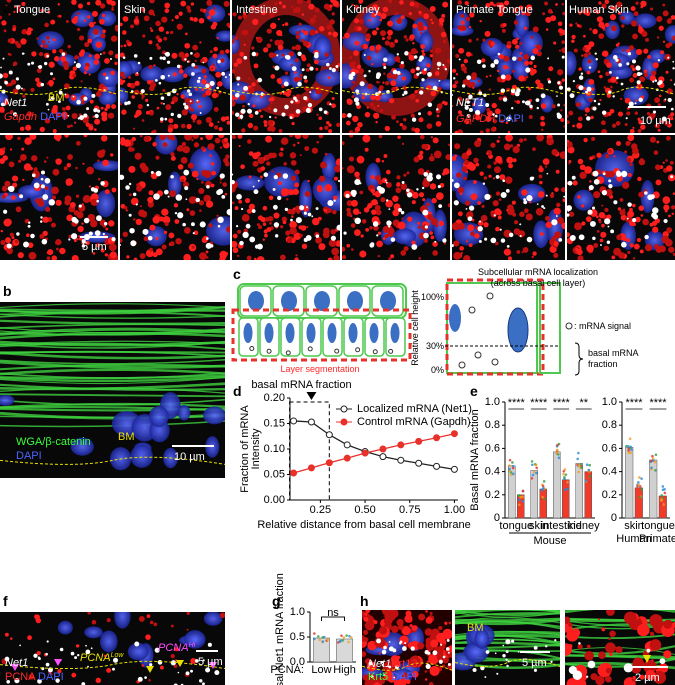  Describe the element at coordinates (20, 117) in the screenshot. I see `stain: Gapdh` at that location.